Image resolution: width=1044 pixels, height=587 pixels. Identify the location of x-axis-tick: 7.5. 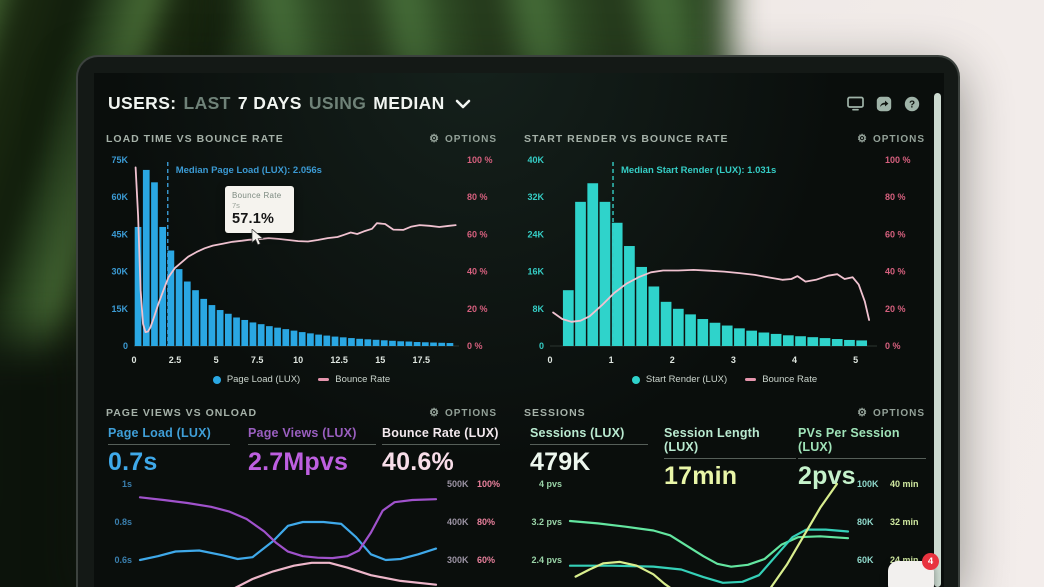
(257, 360).